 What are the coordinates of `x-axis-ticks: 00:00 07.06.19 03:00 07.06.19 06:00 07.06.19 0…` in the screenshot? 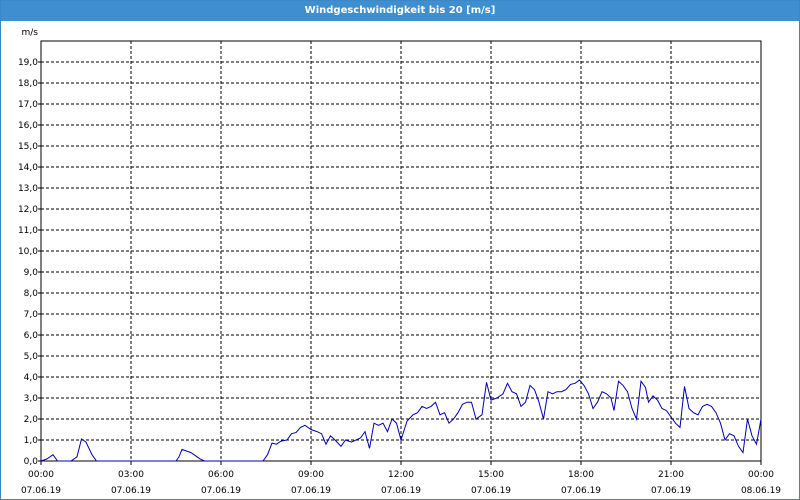 It's located at (401, 478).